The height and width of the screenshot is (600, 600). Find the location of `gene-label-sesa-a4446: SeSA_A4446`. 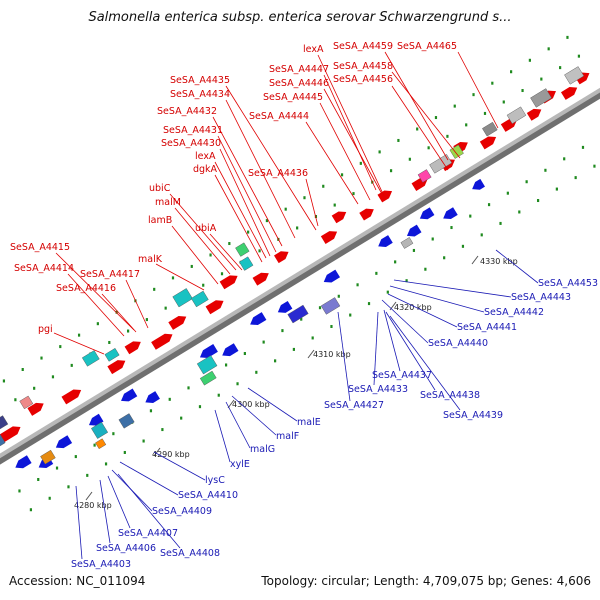

gene-label-sesa-a4446: SeSA_A4446 is located at coordinates (299, 83).